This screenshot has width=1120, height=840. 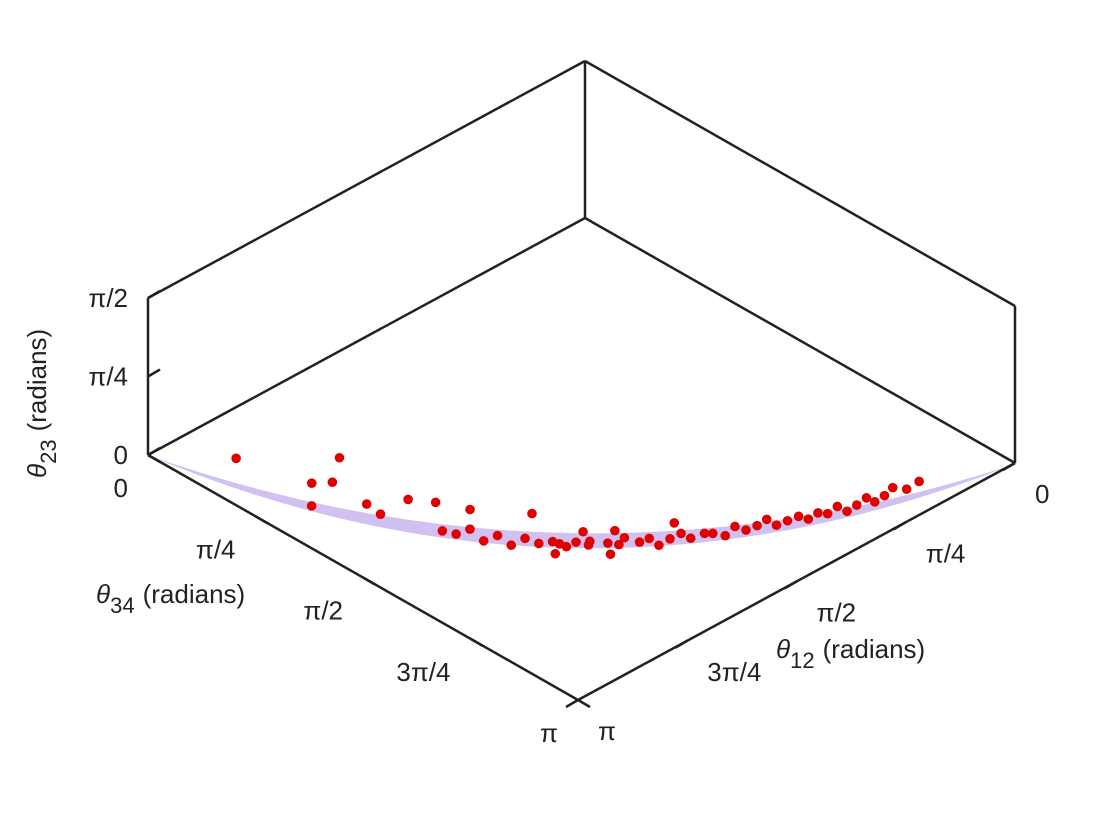 What do you see at coordinates (121, 488) in the screenshot?
I see `y-tick-label: 0` at bounding box center [121, 488].